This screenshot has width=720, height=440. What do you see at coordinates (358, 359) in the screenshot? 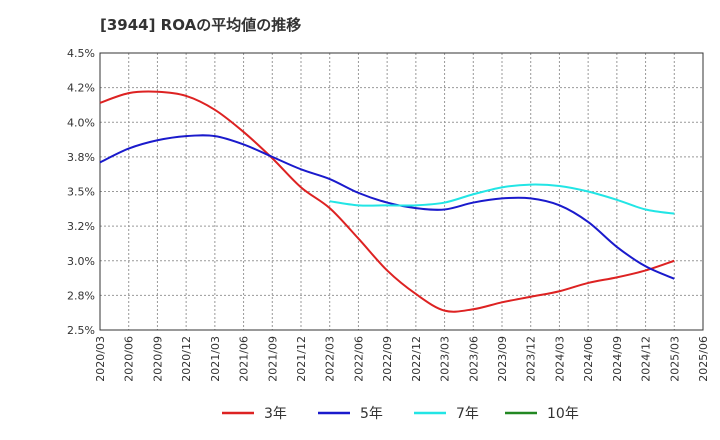
I see `x-tick-label: 2022/06` at bounding box center [358, 359].